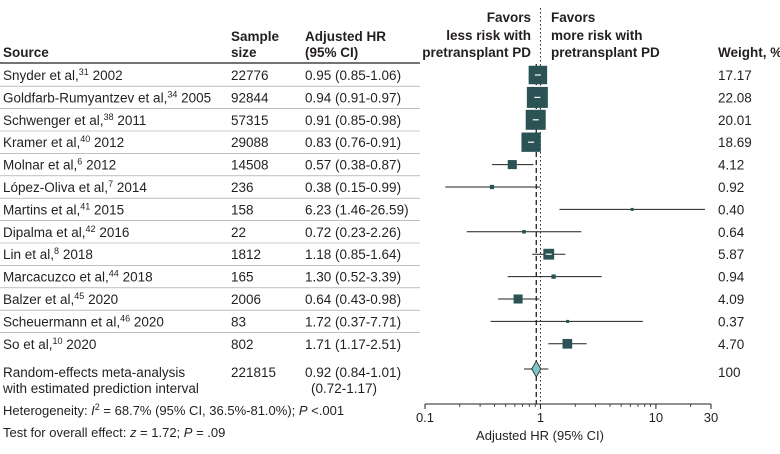 The height and width of the screenshot is (454, 780). Describe the element at coordinates (731, 165) in the screenshot. I see `study-weight: 4.12` at that location.